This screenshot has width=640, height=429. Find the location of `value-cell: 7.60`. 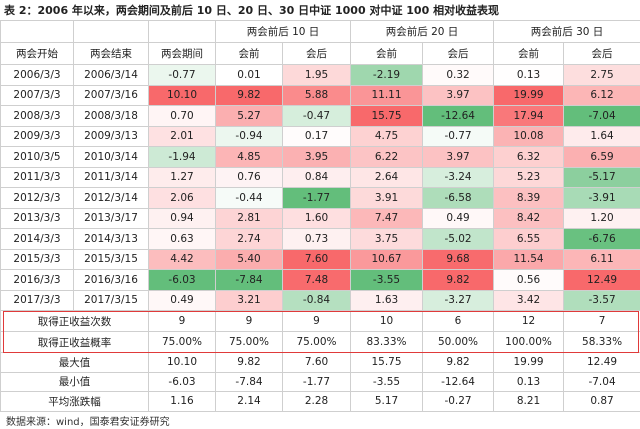

value-cell: 7.60 is located at coordinates (316, 259).